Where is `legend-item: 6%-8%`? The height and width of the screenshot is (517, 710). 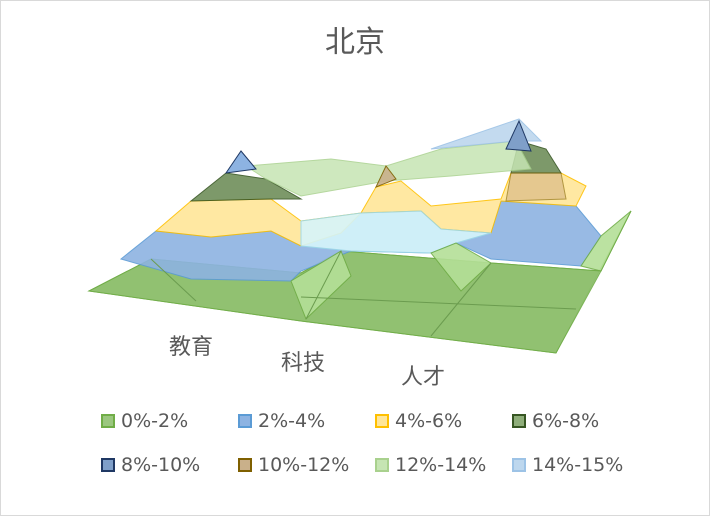 legend-item: 6%-8% is located at coordinates (580, 421).